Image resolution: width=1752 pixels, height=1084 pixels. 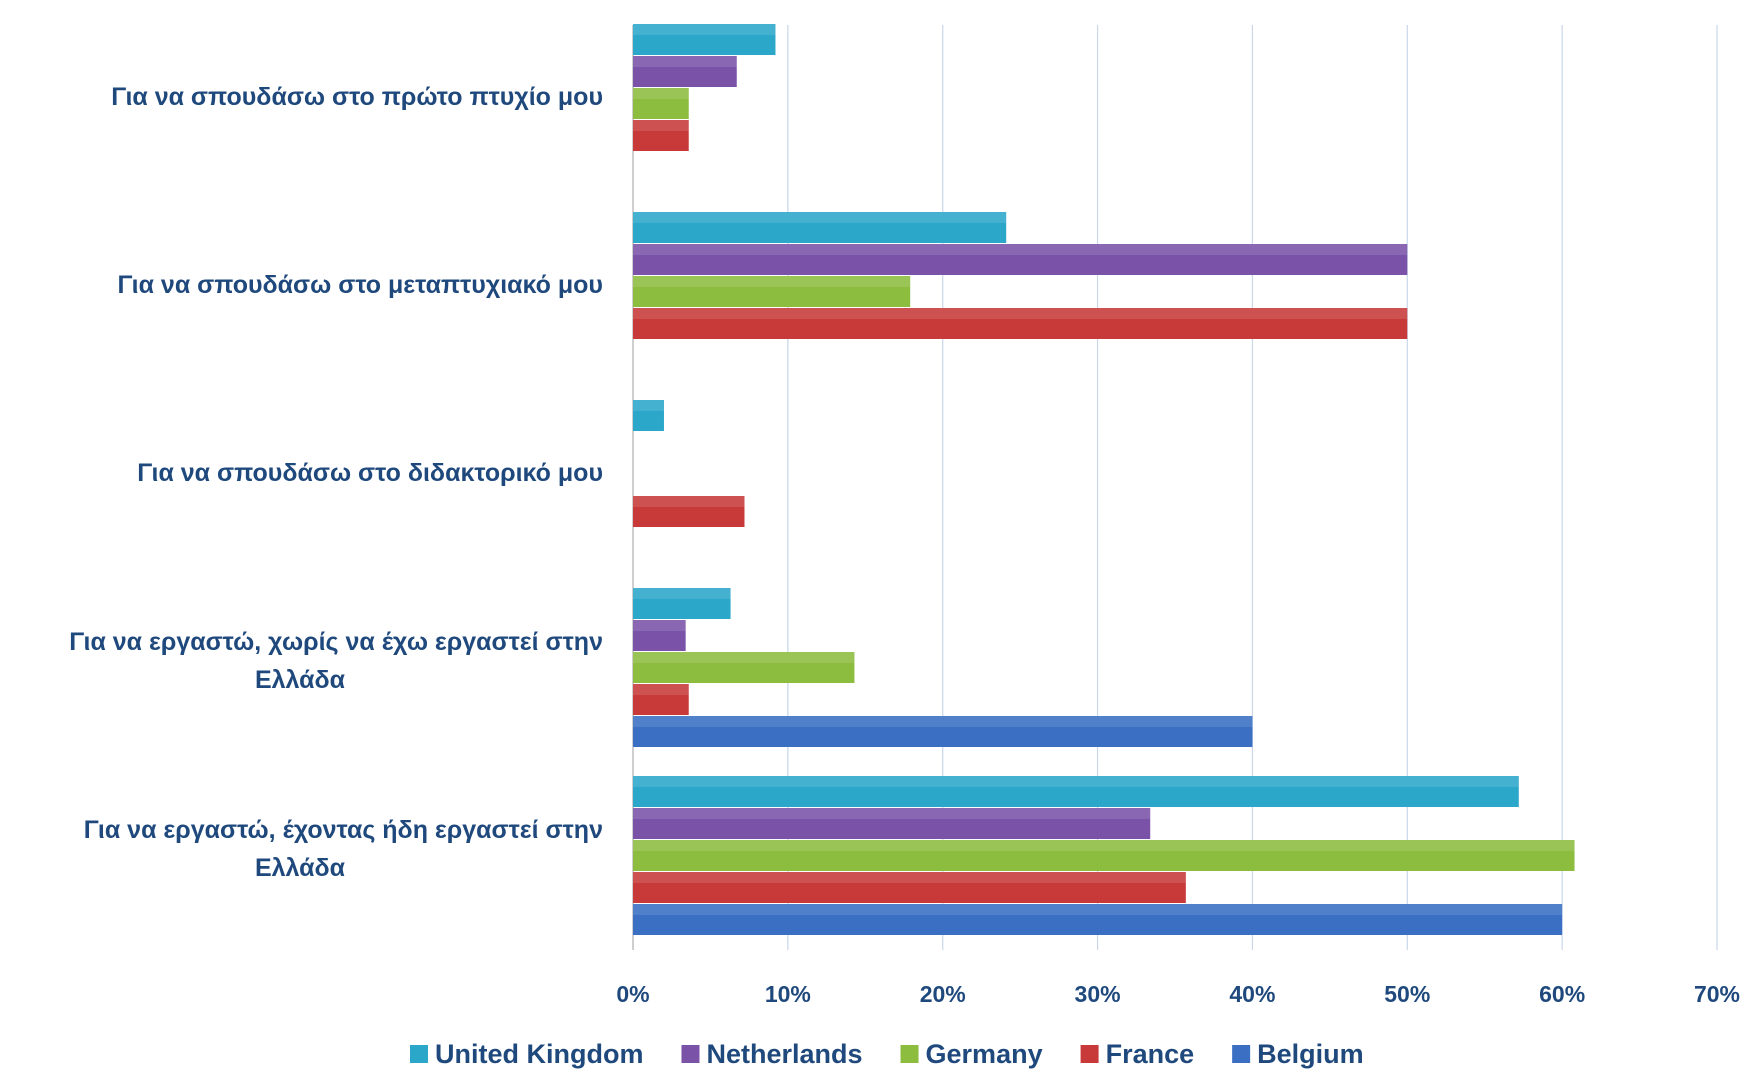 I want to click on legend-label: Netherlands, so click(x=784, y=1054).